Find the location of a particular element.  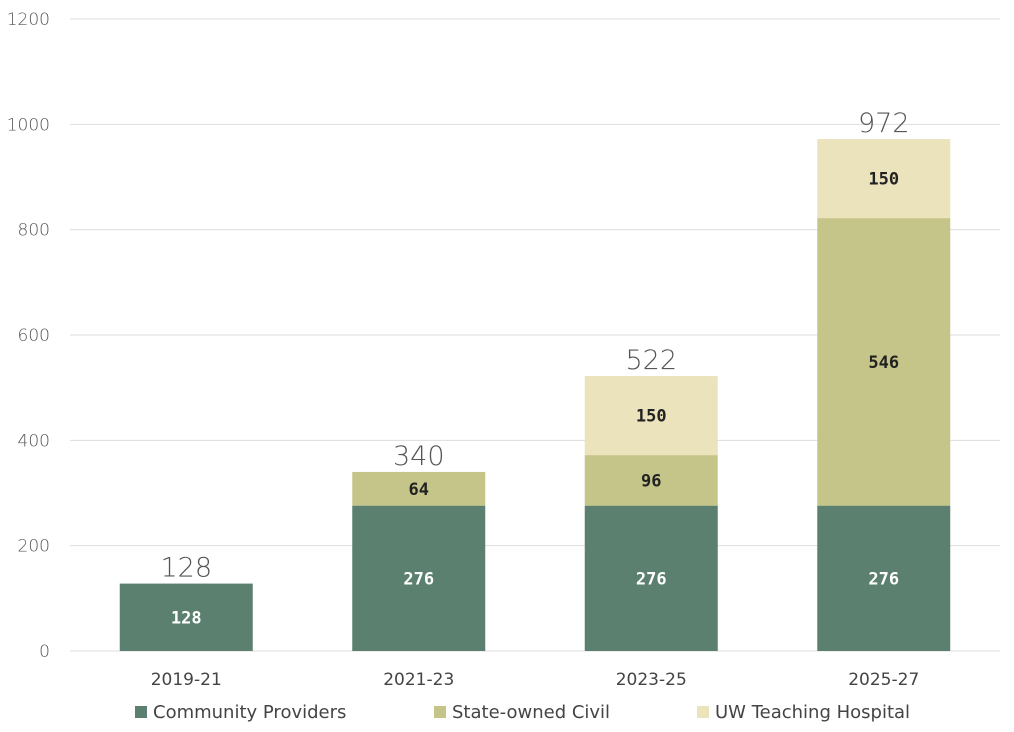

data-label-2023-25-series-1: 96 is located at coordinates (651, 481).